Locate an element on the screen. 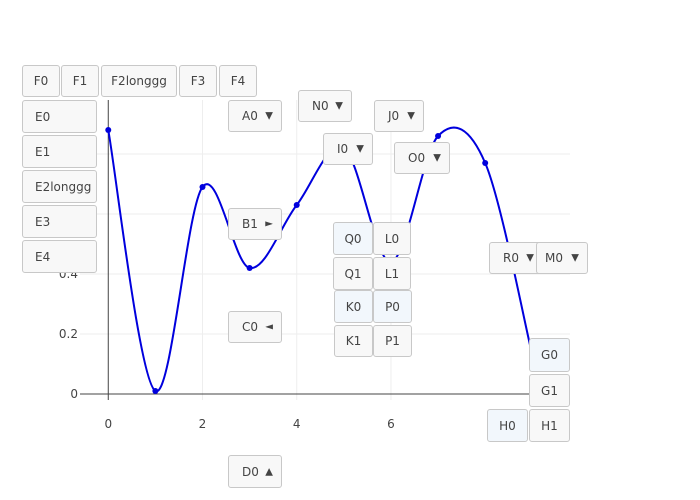 This screenshot has width=700, height=500. x-tick-label: 6 is located at coordinates (391, 424).